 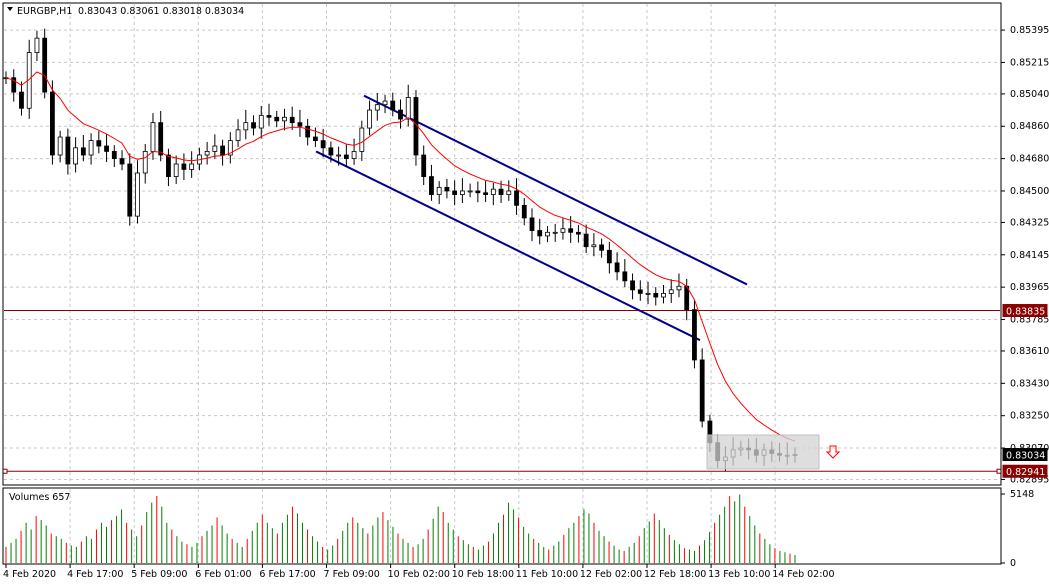 What do you see at coordinates (675, 574) in the screenshot?
I see `time-tick-label: 12 Feb 18:00` at bounding box center [675, 574].